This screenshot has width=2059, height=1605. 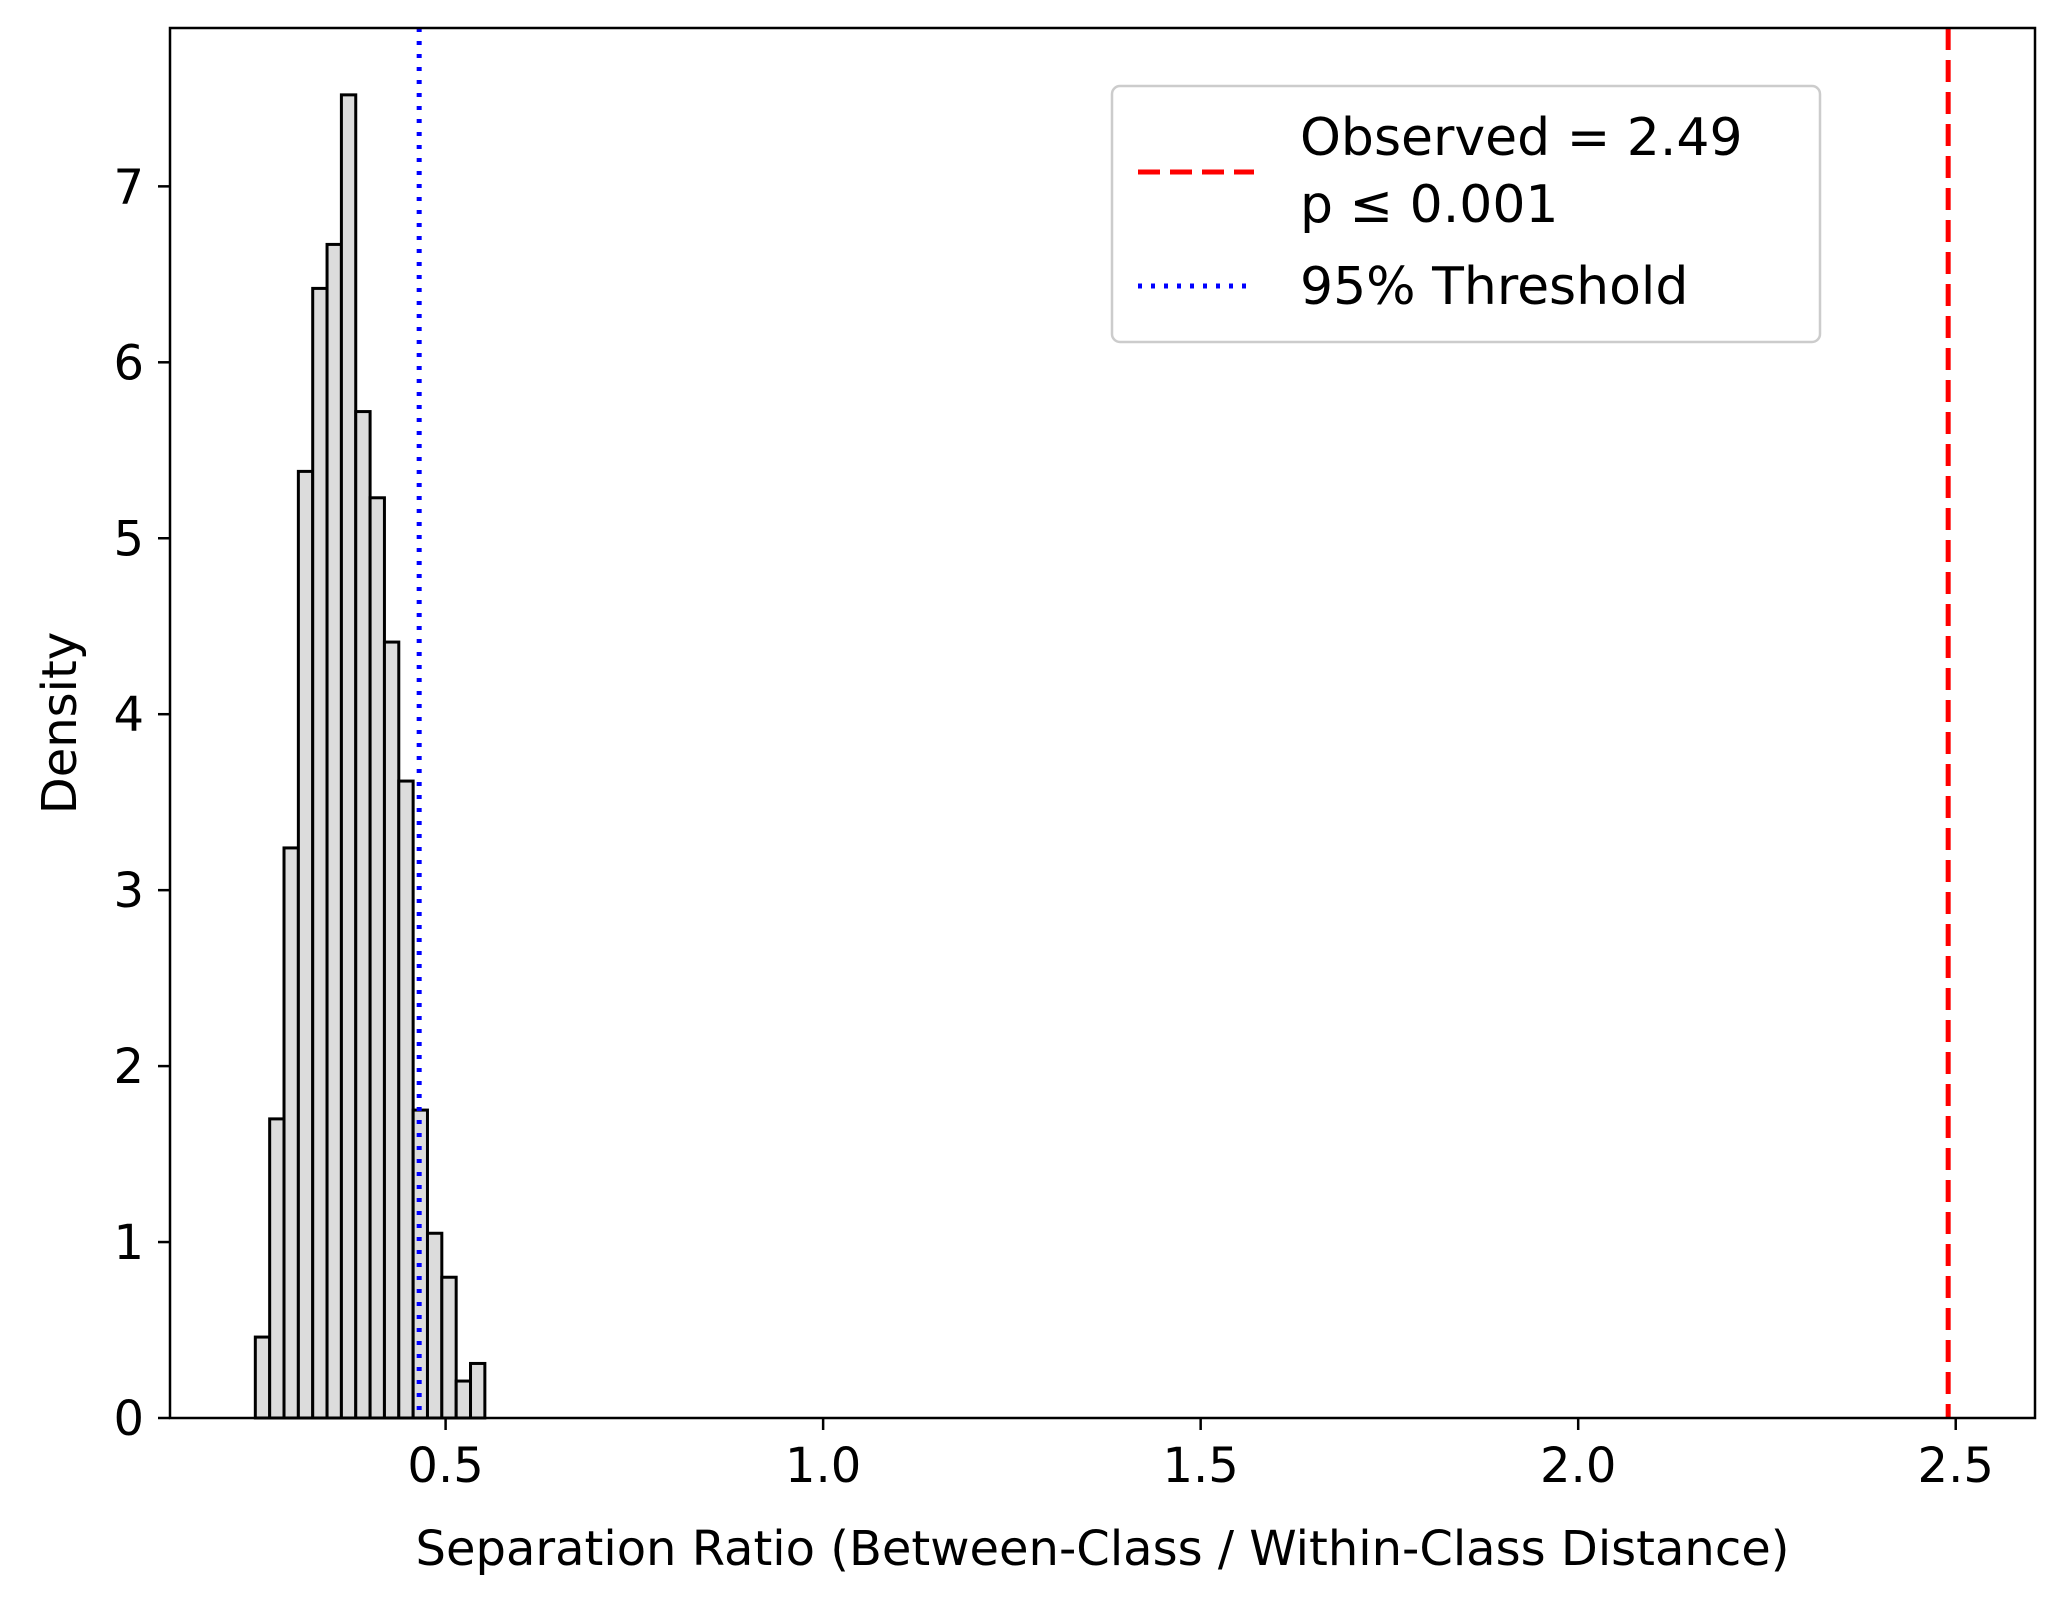 I want to click on x-tick-label: 1.5, so click(x=1200, y=1466).